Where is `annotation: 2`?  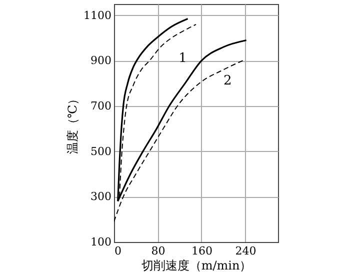
annotation: 2 is located at coordinates (227, 81).